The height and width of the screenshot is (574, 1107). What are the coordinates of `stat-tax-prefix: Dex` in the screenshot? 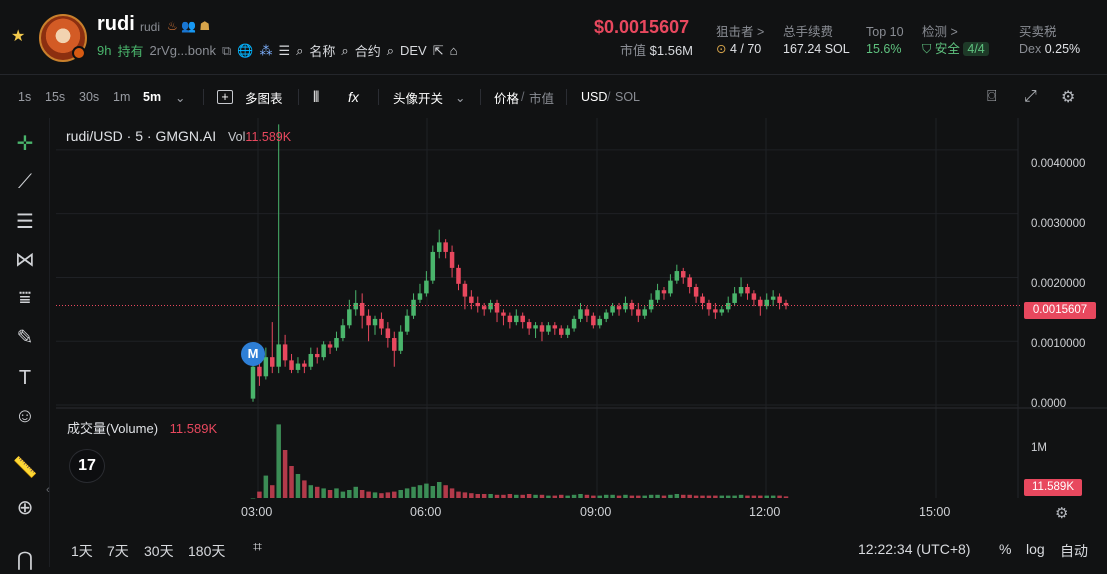 It's located at (1030, 49).